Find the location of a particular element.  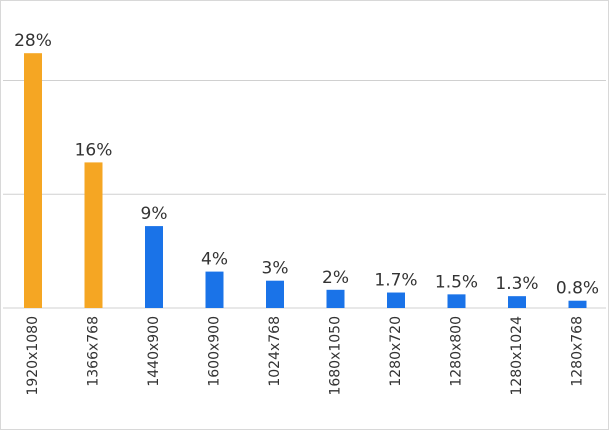

value-label: 4% is located at coordinates (214, 260).